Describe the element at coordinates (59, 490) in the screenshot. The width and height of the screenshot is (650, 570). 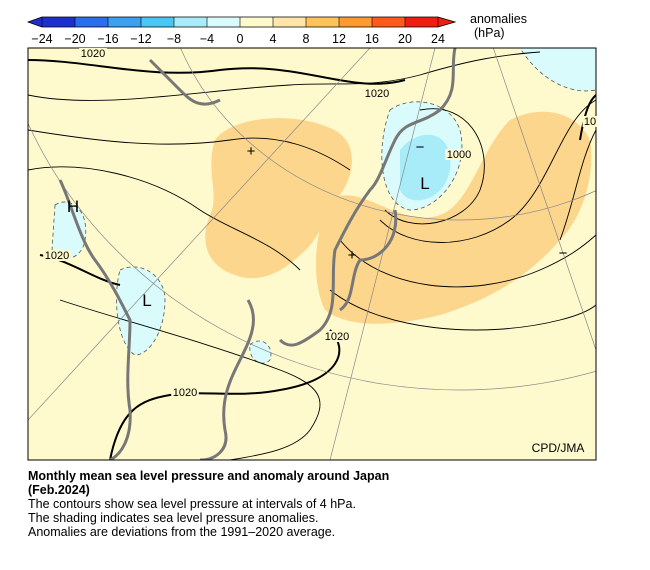
I see `caption-period: (Feb.2024)` at that location.